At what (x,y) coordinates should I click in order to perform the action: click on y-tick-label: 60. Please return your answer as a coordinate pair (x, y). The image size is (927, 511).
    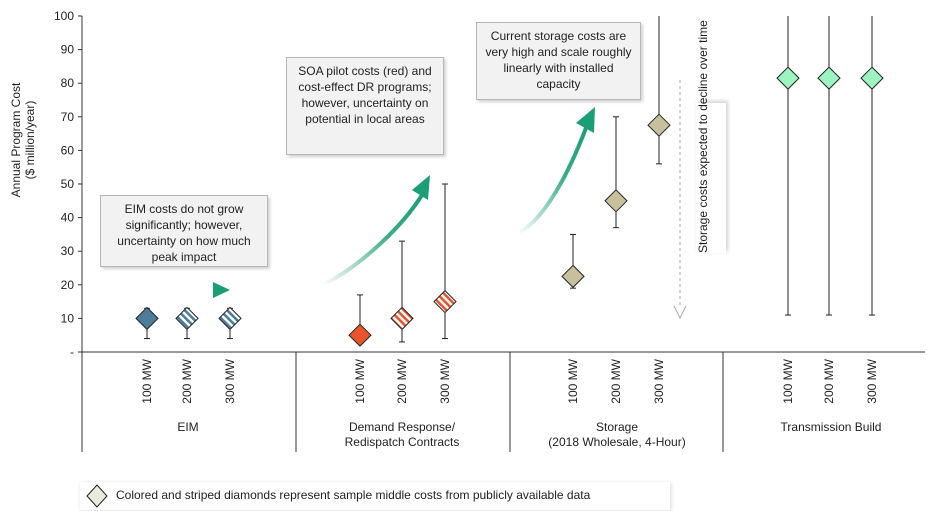
    Looking at the image, I should click on (68, 150).